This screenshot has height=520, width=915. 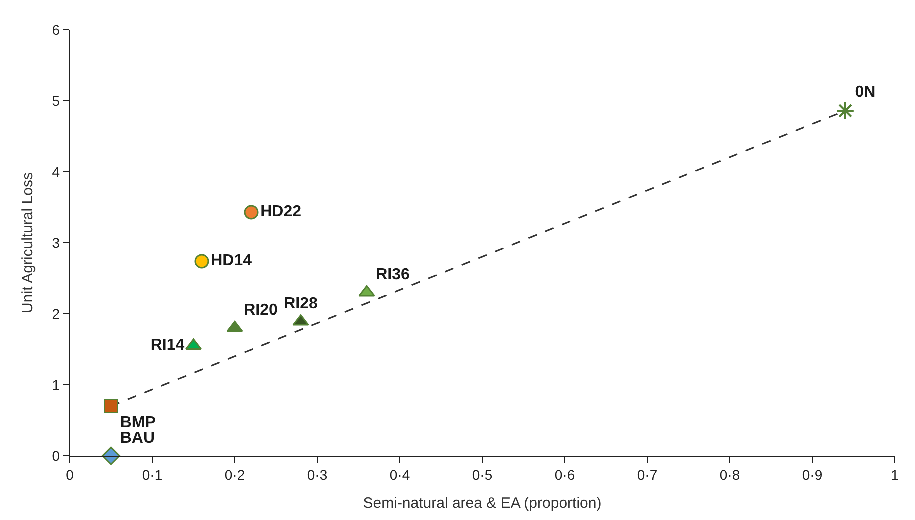 I want to click on y-tick-label: 5, so click(x=56, y=100).